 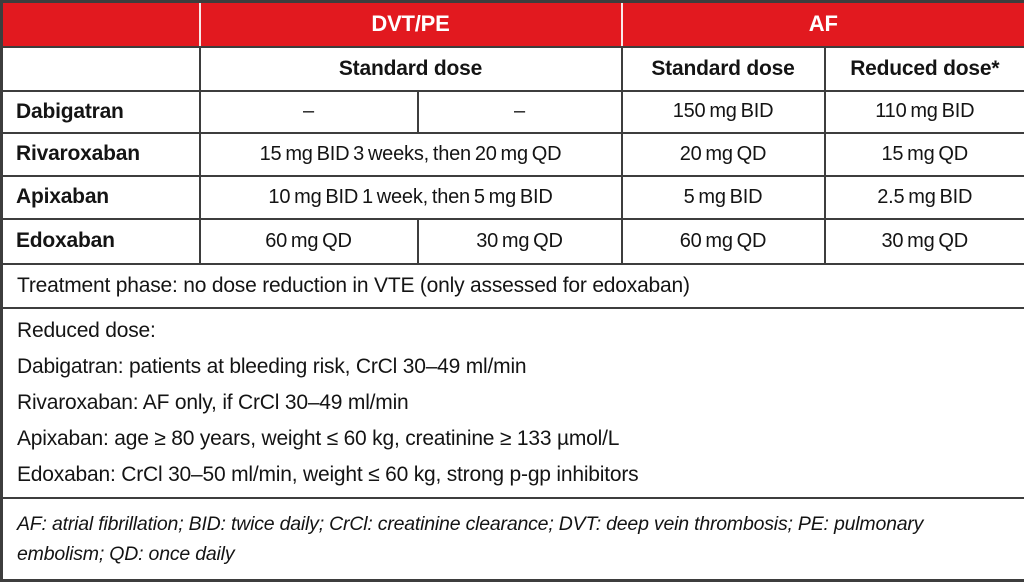 What do you see at coordinates (101, 154) in the screenshot?
I see `drug-name-cell: Rivaroxaban` at bounding box center [101, 154].